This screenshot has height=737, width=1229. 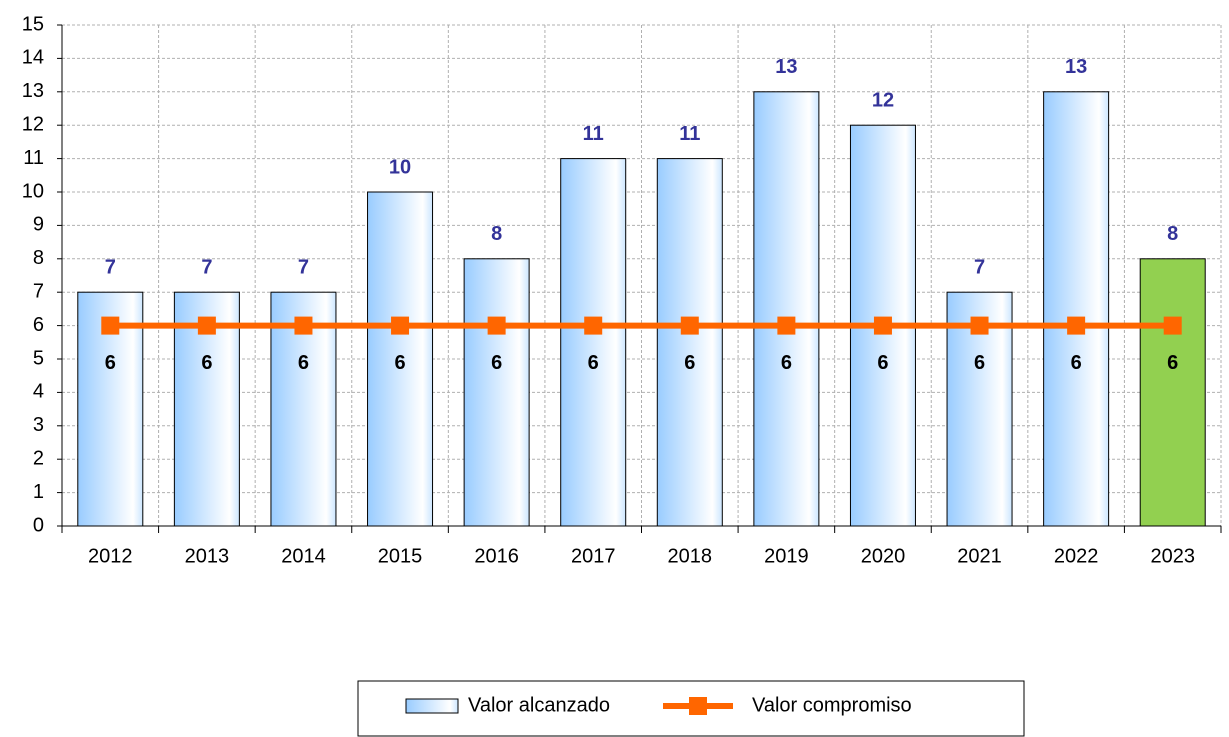 I want to click on y-tick-label: 12, so click(x=33, y=124).